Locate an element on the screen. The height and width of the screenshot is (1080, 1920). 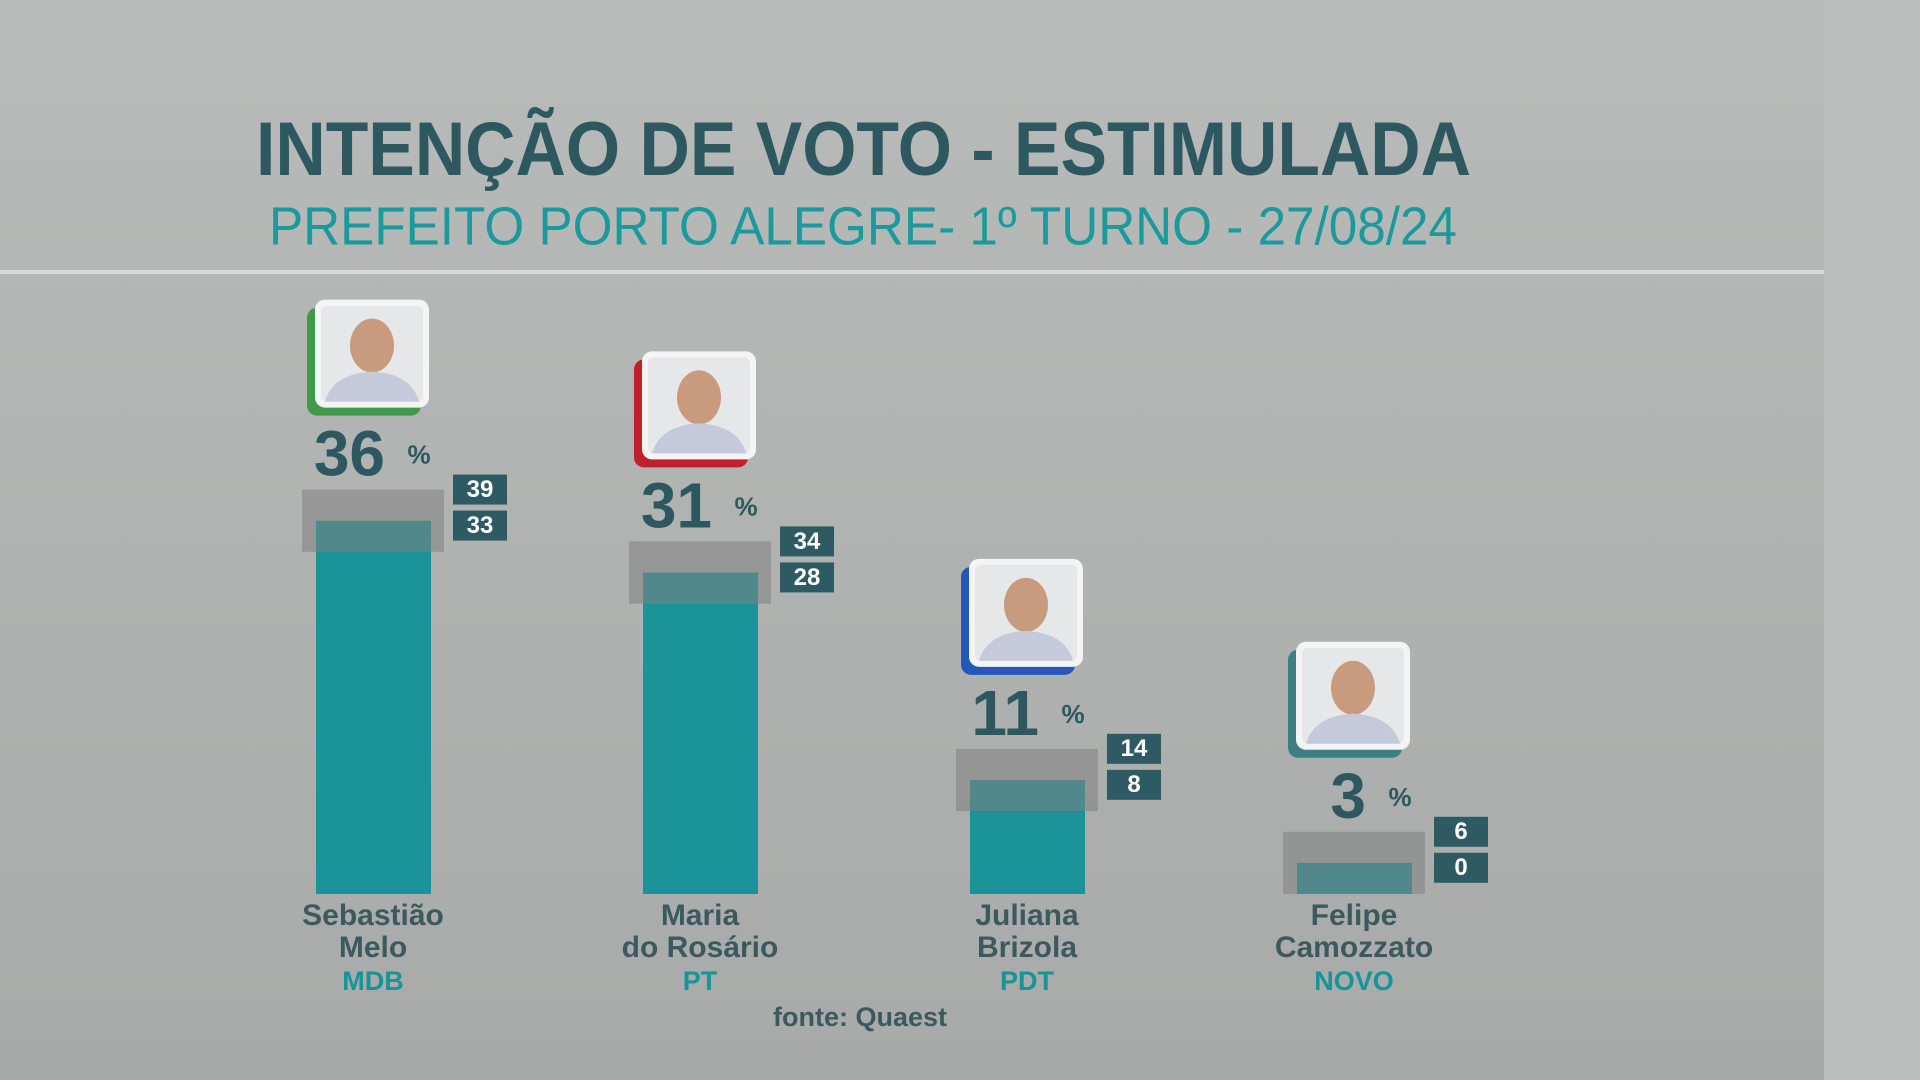
candidate-name: Felipe Camozzato is located at coordinates (1354, 931).